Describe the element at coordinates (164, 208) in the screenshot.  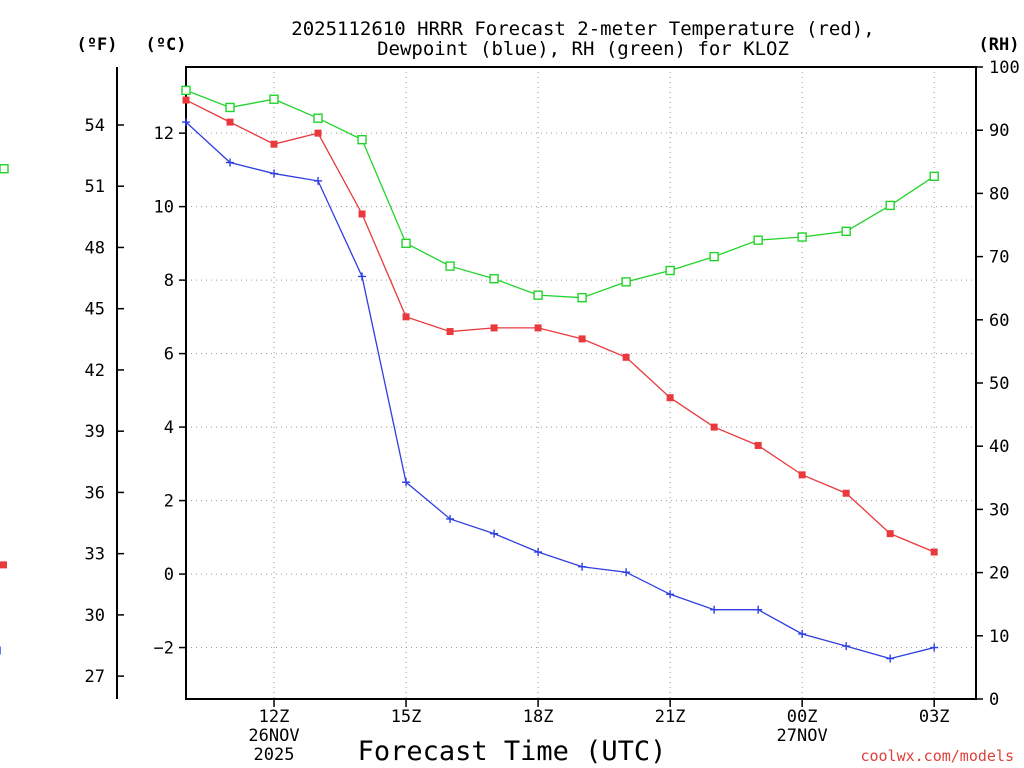
I see `celsius-tick-label: 10` at that location.